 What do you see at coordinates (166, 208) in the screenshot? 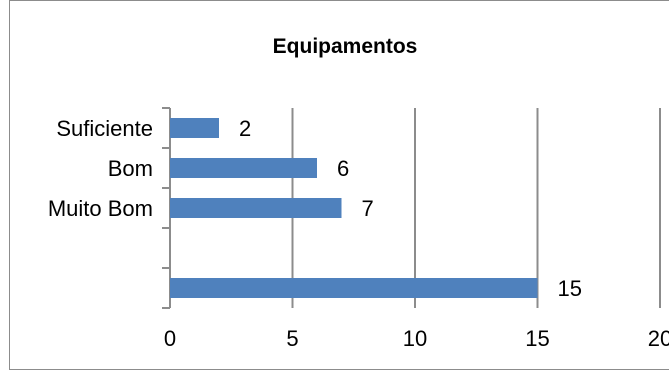
I see `axes` at bounding box center [166, 208].